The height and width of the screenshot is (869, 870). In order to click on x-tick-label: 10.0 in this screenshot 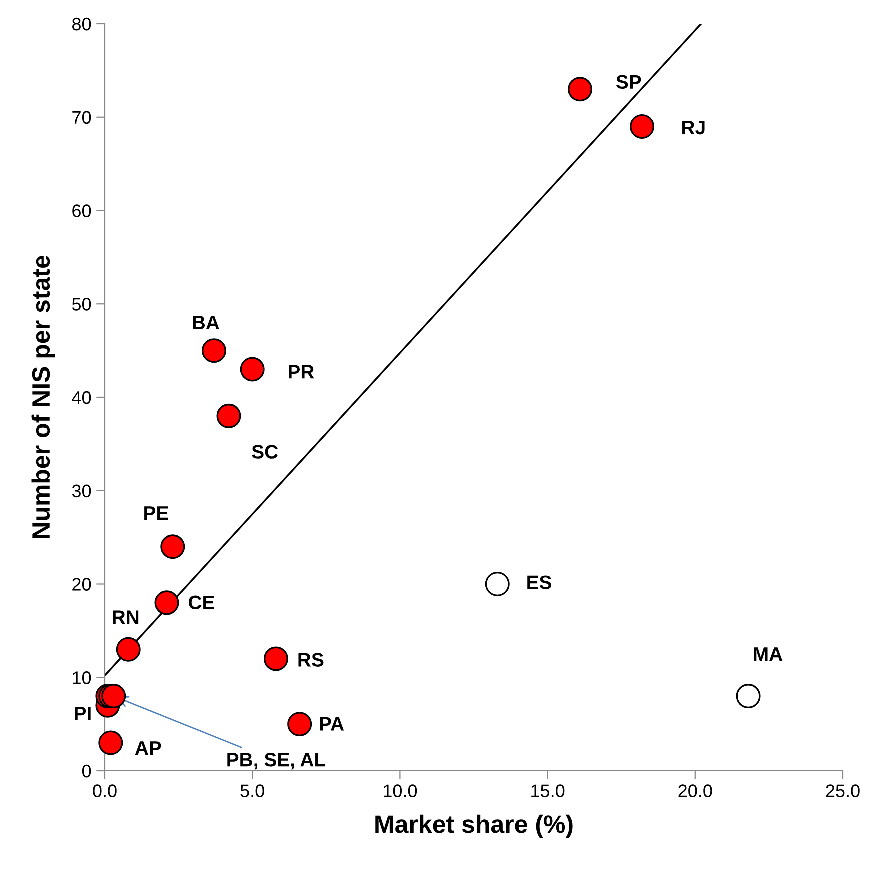, I will do `click(401, 791)`.